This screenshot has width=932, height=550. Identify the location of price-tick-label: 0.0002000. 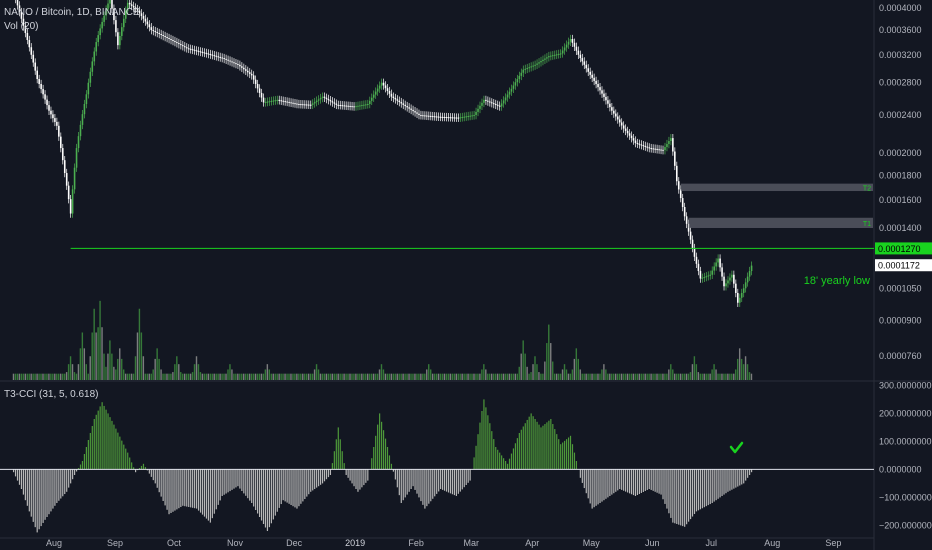
(900, 153).